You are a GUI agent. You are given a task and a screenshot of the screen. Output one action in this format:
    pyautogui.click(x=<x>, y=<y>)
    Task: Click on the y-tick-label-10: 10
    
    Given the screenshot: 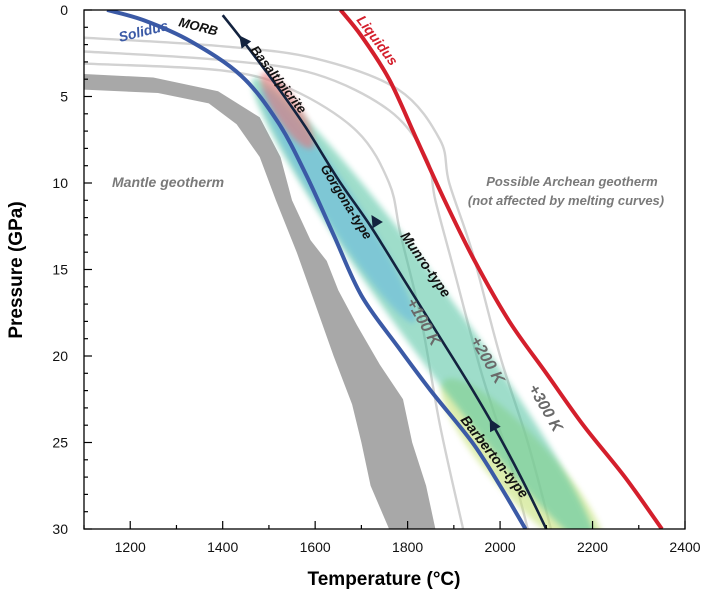 What is the action you would take?
    pyautogui.click(x=60, y=183)
    